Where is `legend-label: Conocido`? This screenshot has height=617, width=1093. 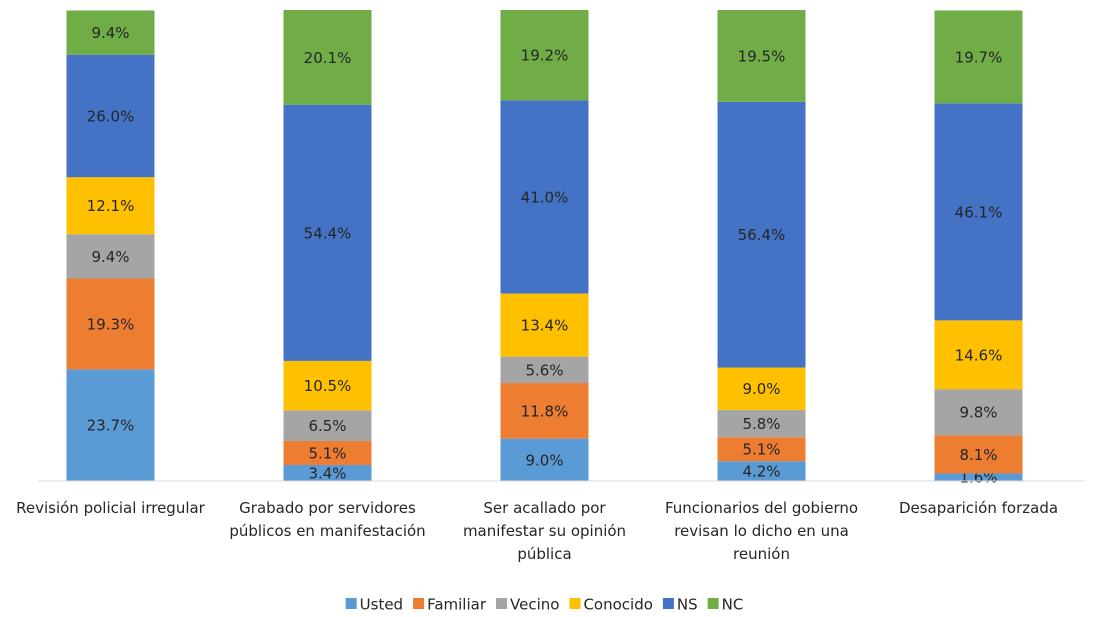 legend-label: Conocido is located at coordinates (617, 605).